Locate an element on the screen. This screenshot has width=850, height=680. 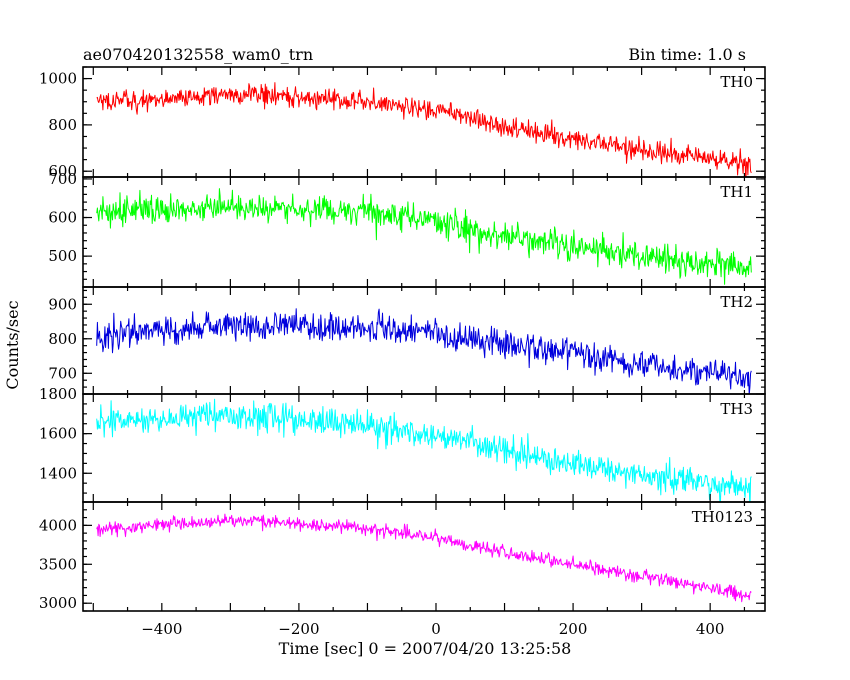
y-tick-label: 3000 is located at coordinates (58, 603).